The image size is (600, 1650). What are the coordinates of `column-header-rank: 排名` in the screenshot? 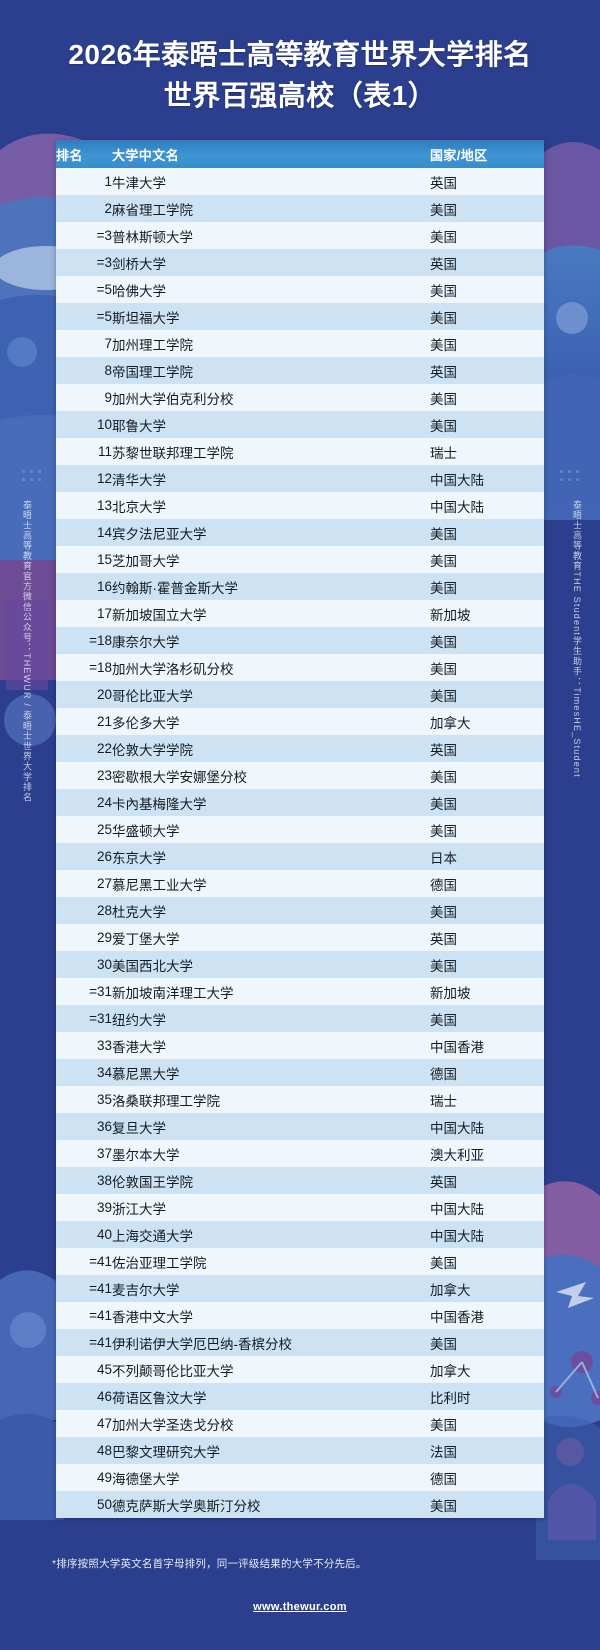 It's located at (84, 154).